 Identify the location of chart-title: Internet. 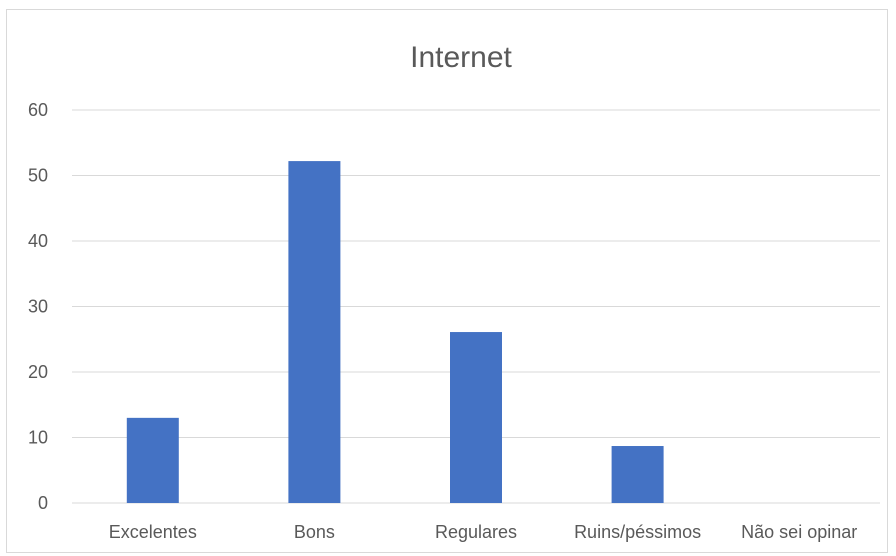
(461, 57).